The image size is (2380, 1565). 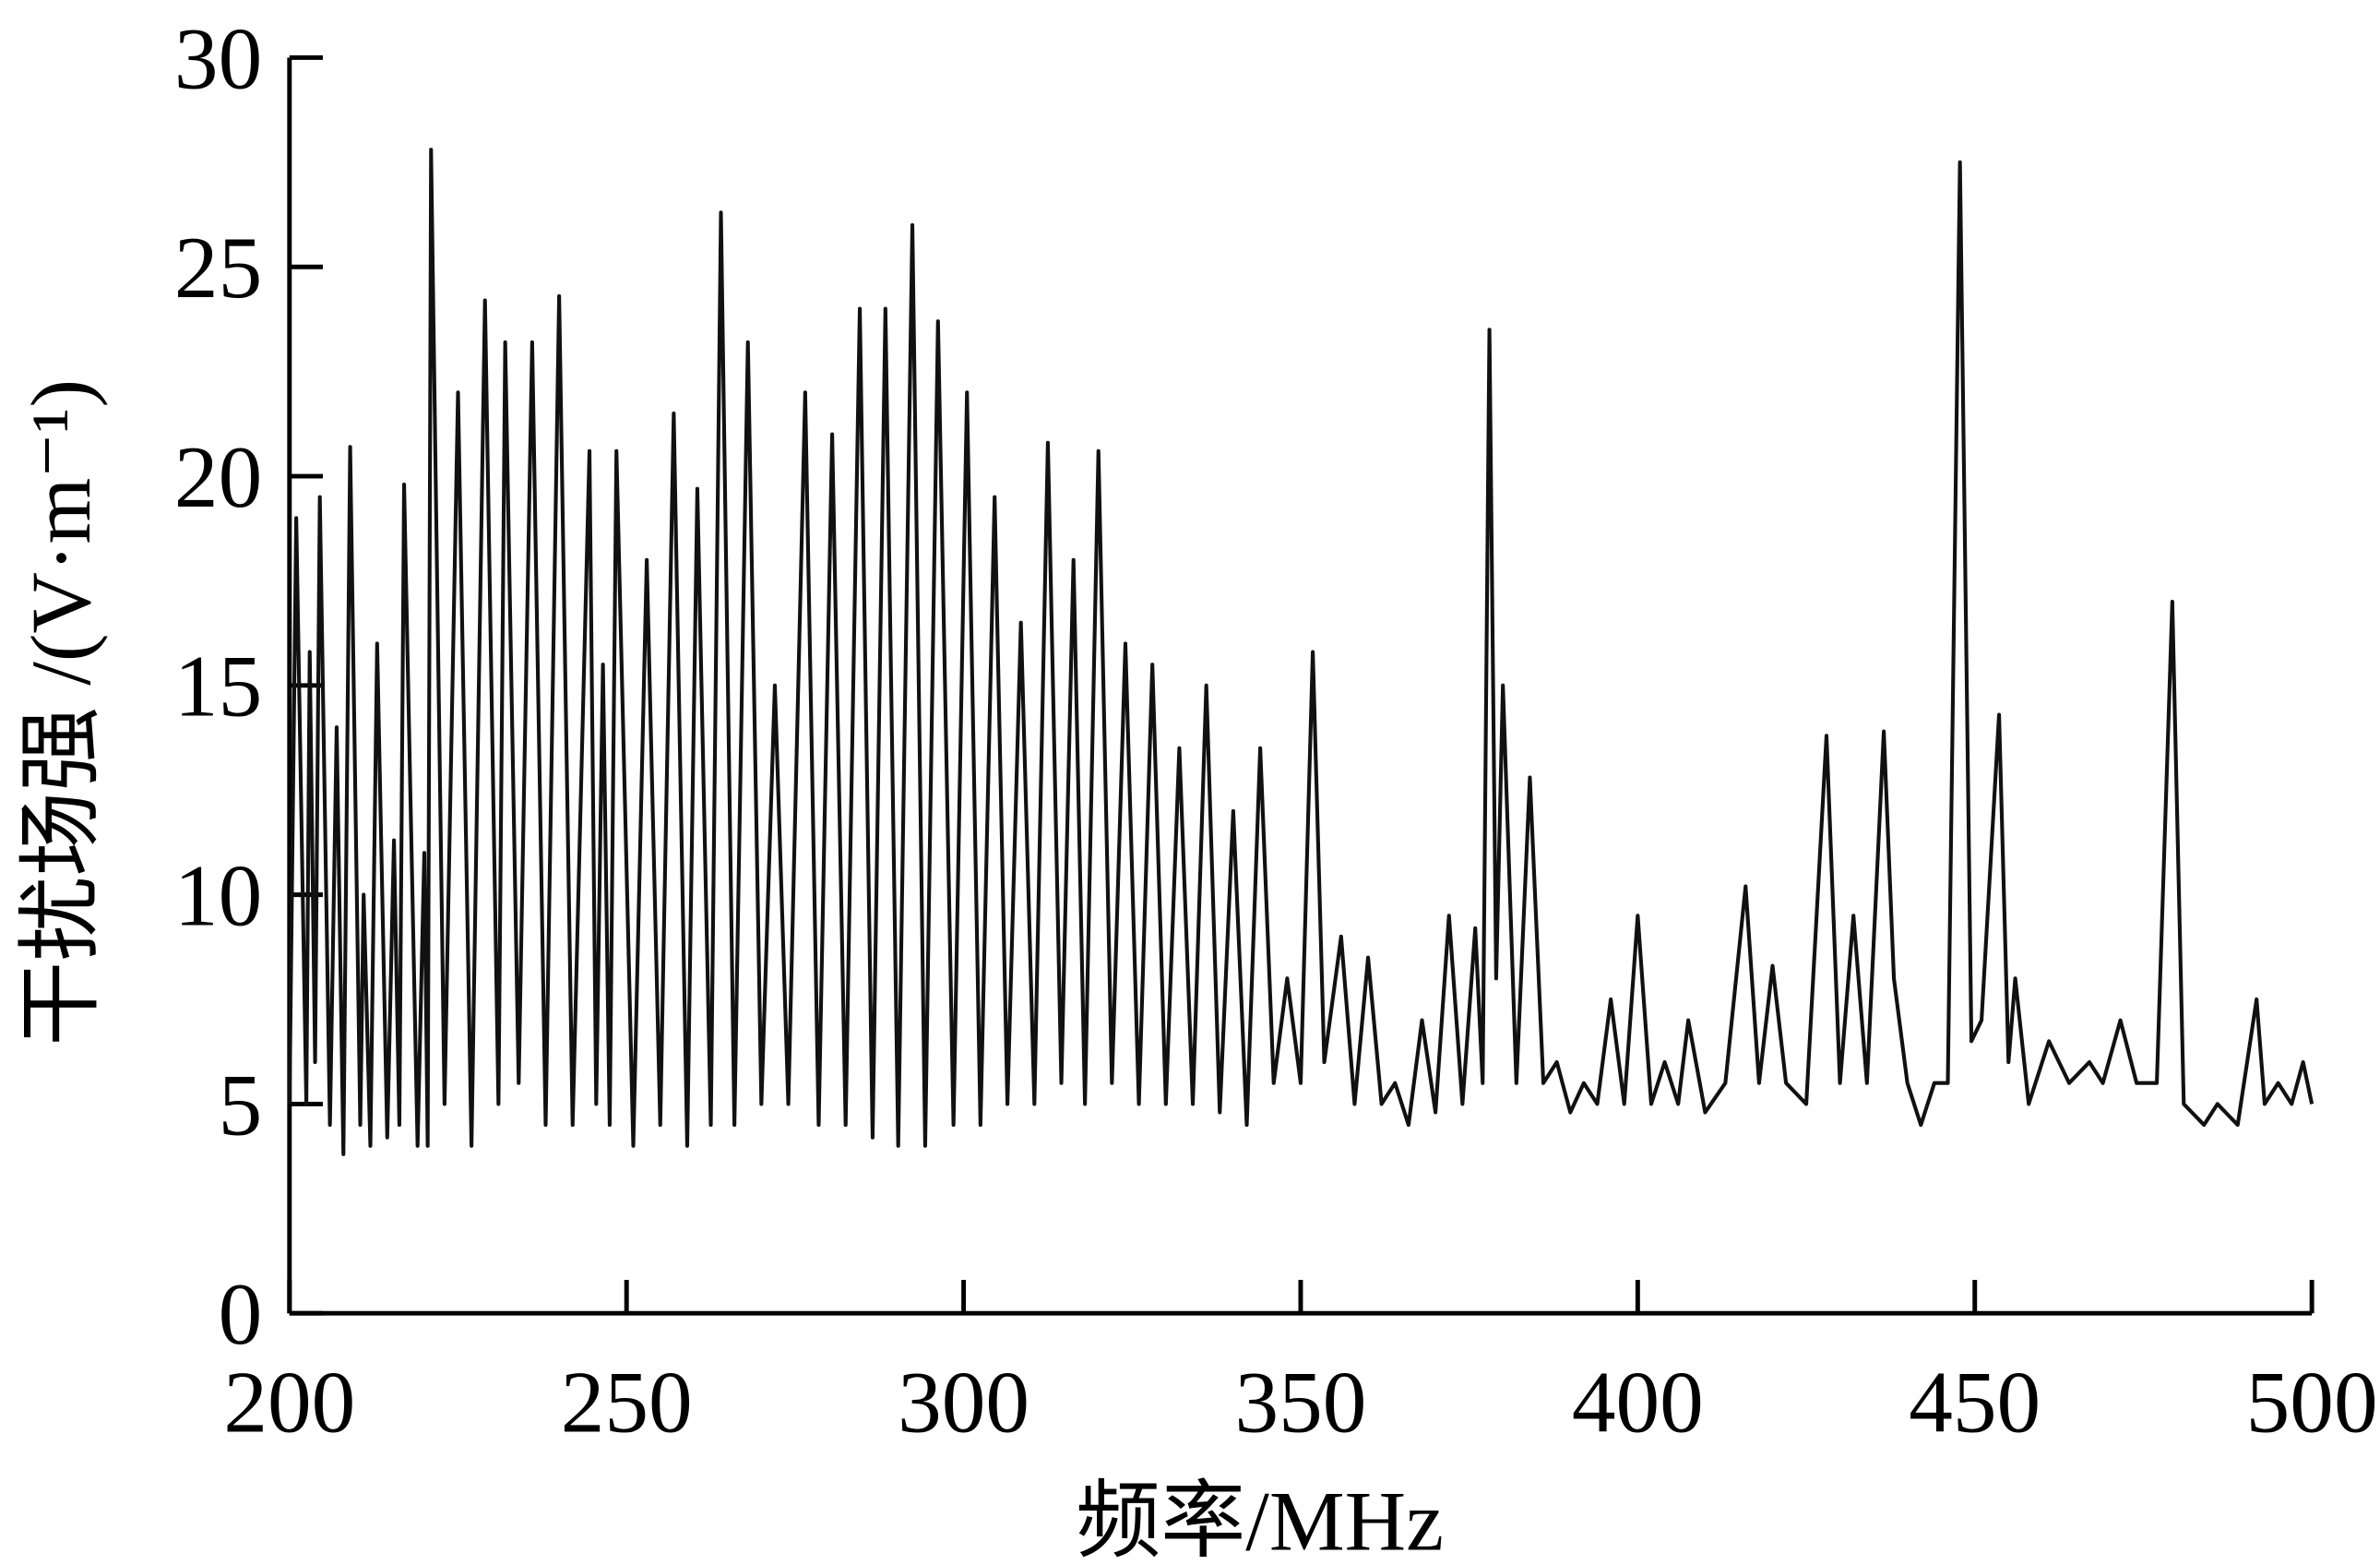 I want to click on y-tick-label: 10, so click(x=218, y=895).